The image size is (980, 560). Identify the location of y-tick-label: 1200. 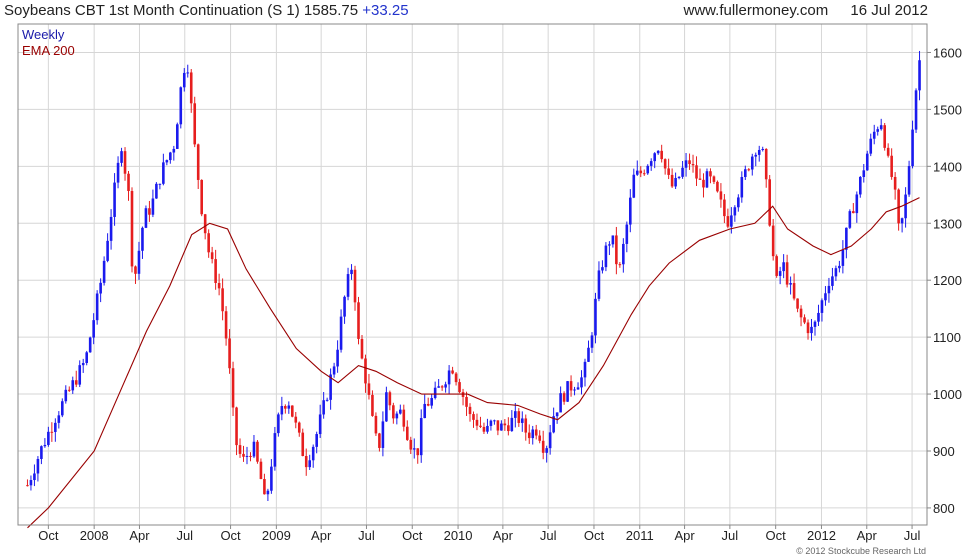
(947, 280).